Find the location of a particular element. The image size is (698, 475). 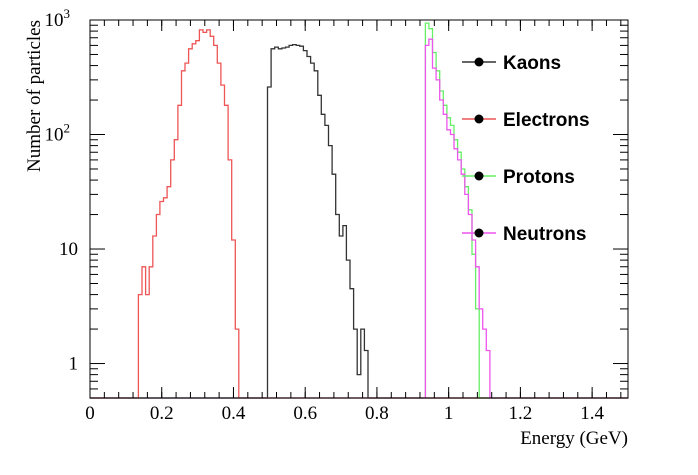

legend-marker-electrons is located at coordinates (479, 119).